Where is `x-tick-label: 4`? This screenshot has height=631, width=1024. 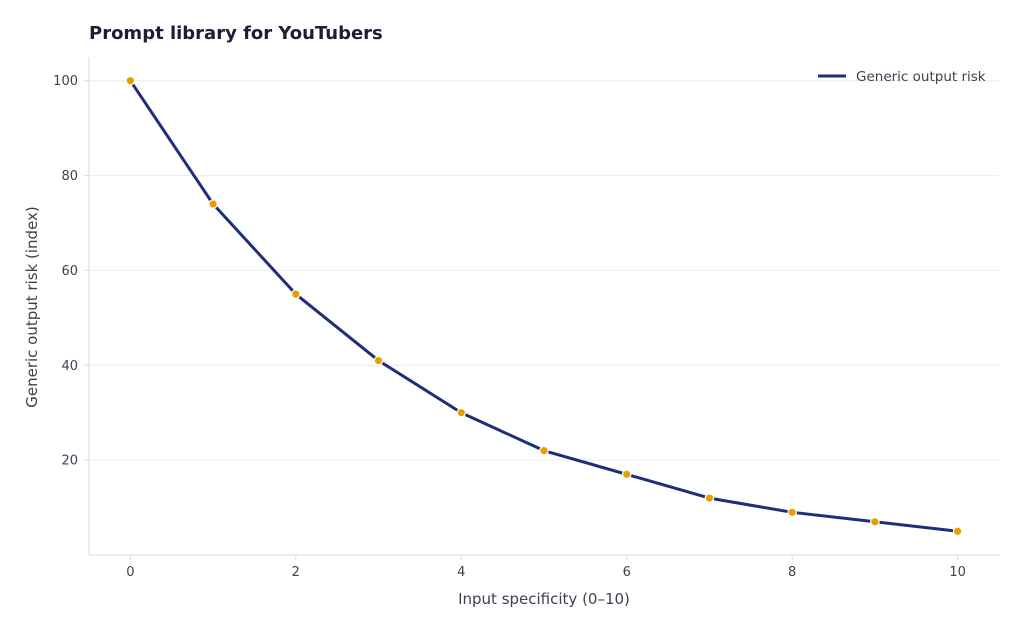
x-tick-label: 4 is located at coordinates (461, 572).